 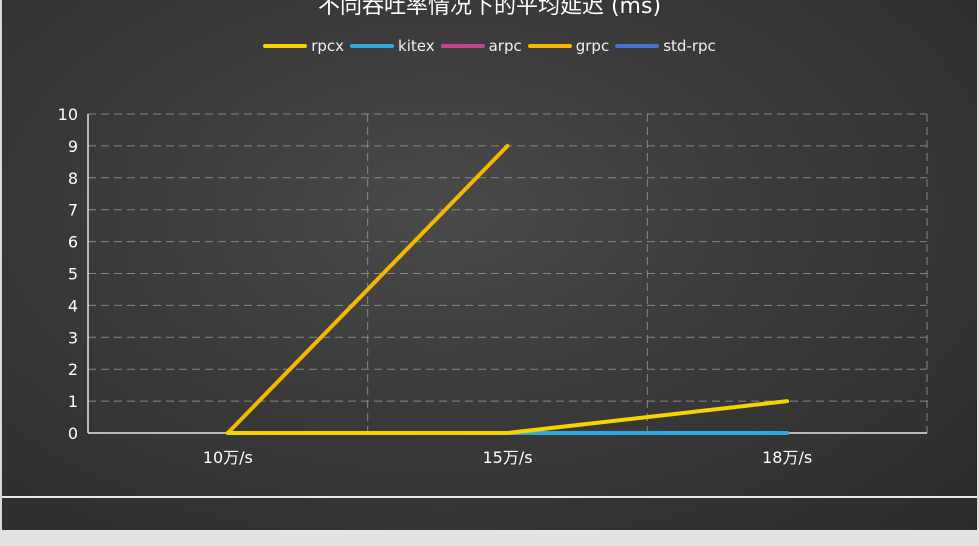 What do you see at coordinates (416, 46) in the screenshot?
I see `legend-label-kitex: kitex` at bounding box center [416, 46].